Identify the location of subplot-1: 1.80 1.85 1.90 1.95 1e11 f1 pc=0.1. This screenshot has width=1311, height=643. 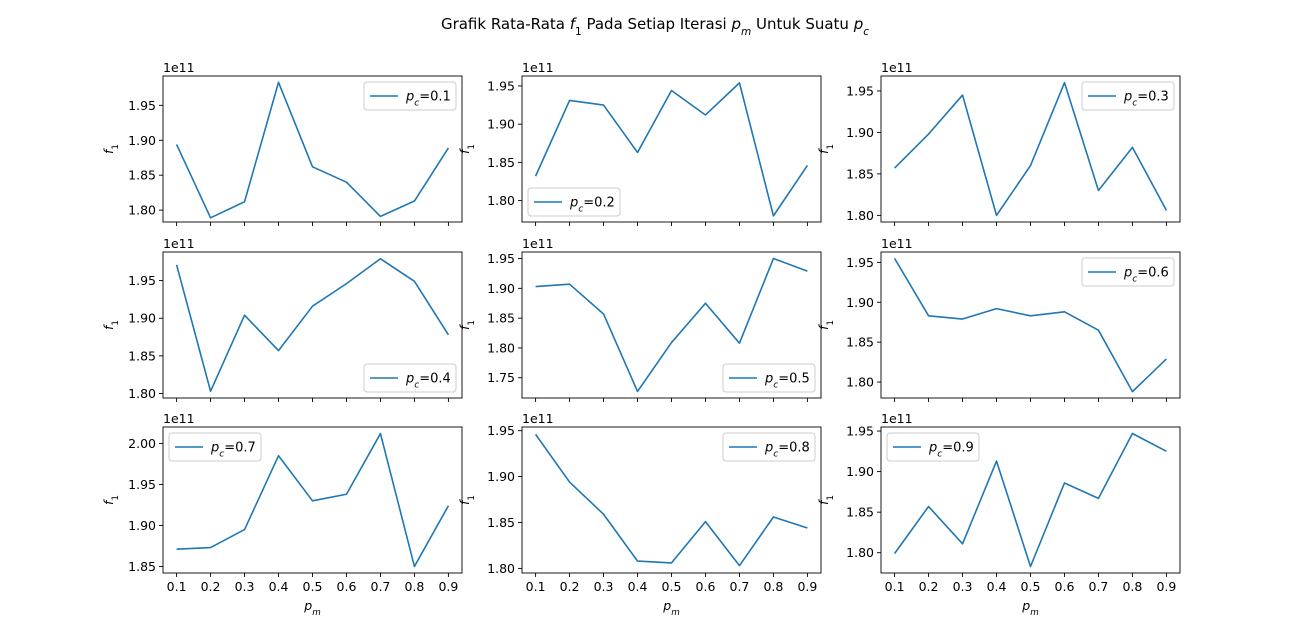
(282, 143).